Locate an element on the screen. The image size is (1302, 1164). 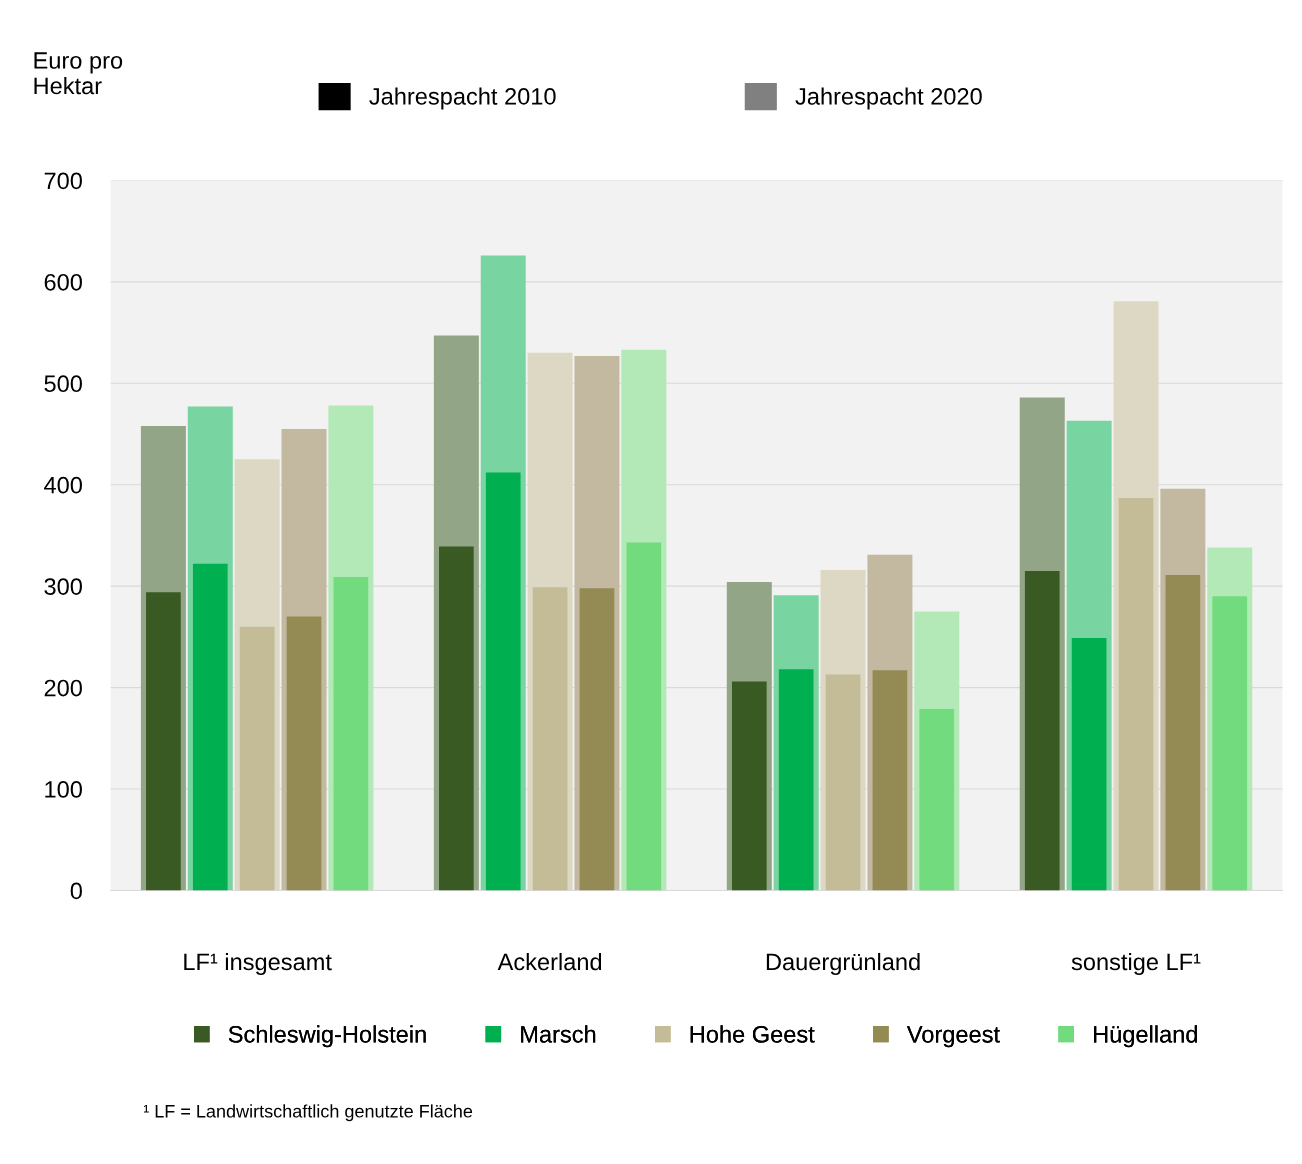
legend-label: Schleswig-Holstein is located at coordinates (327, 1036).